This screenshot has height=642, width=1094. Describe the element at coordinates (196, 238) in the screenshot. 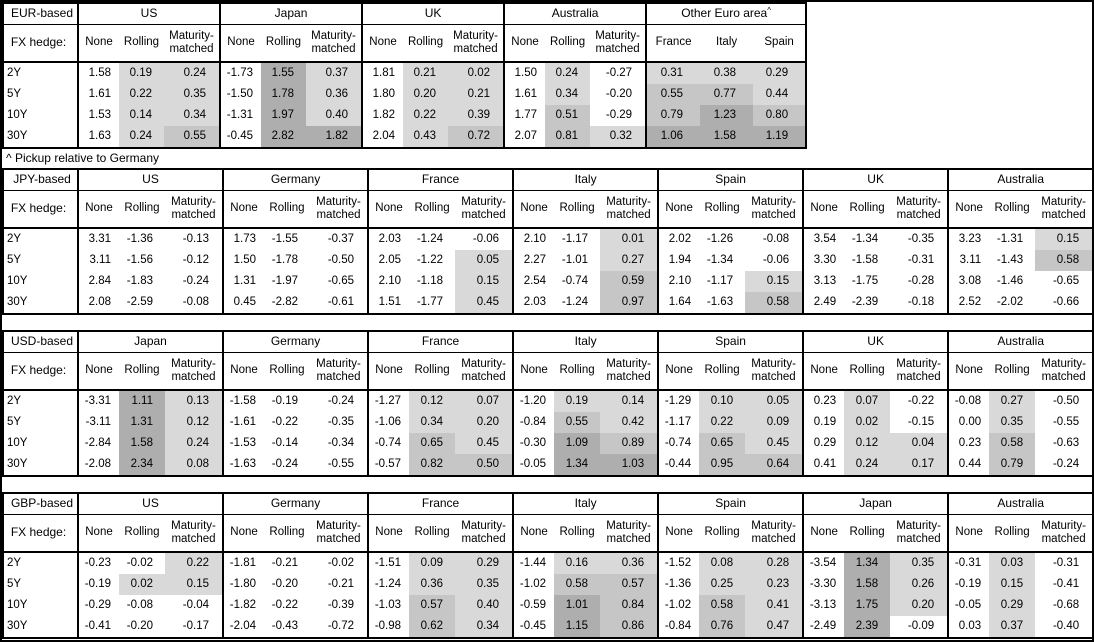

I see `pickup-value-cell: -0.13` at that location.